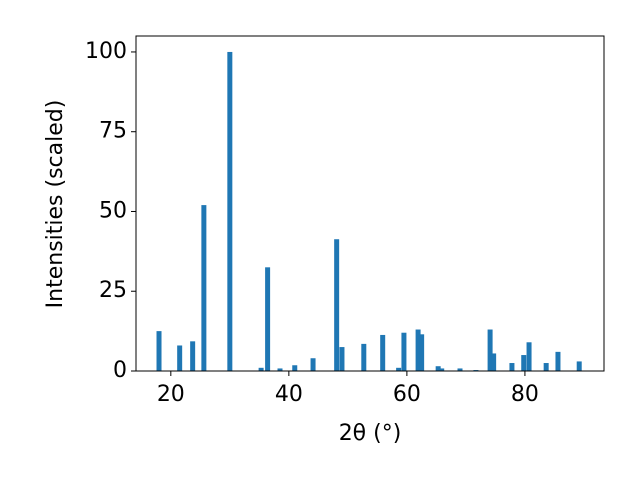 Image resolution: width=640 pixels, height=480 pixels. What do you see at coordinates (113, 131) in the screenshot?
I see `y-tick-label: 75` at bounding box center [113, 131].